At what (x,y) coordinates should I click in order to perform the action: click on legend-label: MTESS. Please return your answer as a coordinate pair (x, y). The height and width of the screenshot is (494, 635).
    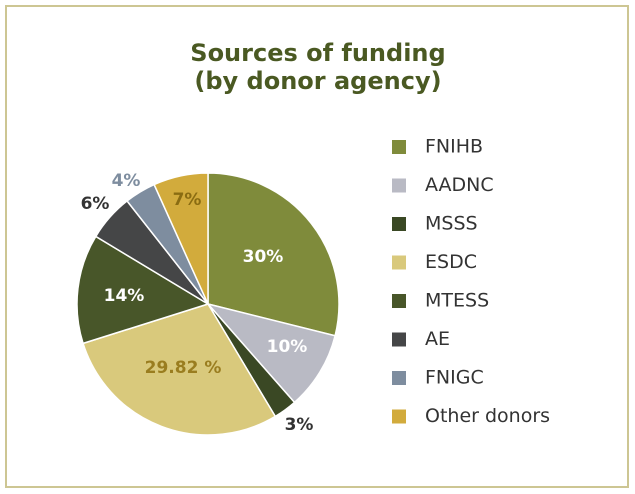
    Looking at the image, I should click on (457, 301).